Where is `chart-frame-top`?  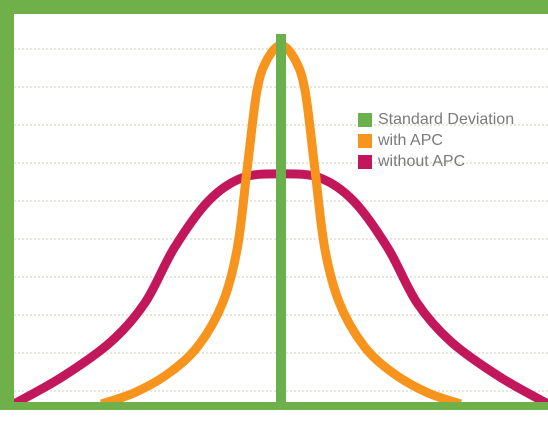 chart-frame-top is located at coordinates (274, 7).